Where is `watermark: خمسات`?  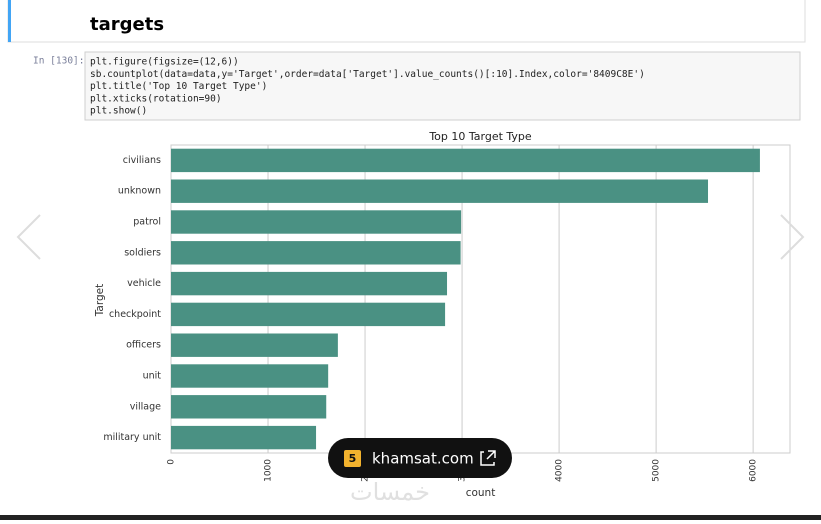
watermark: خمسات is located at coordinates (390, 492).